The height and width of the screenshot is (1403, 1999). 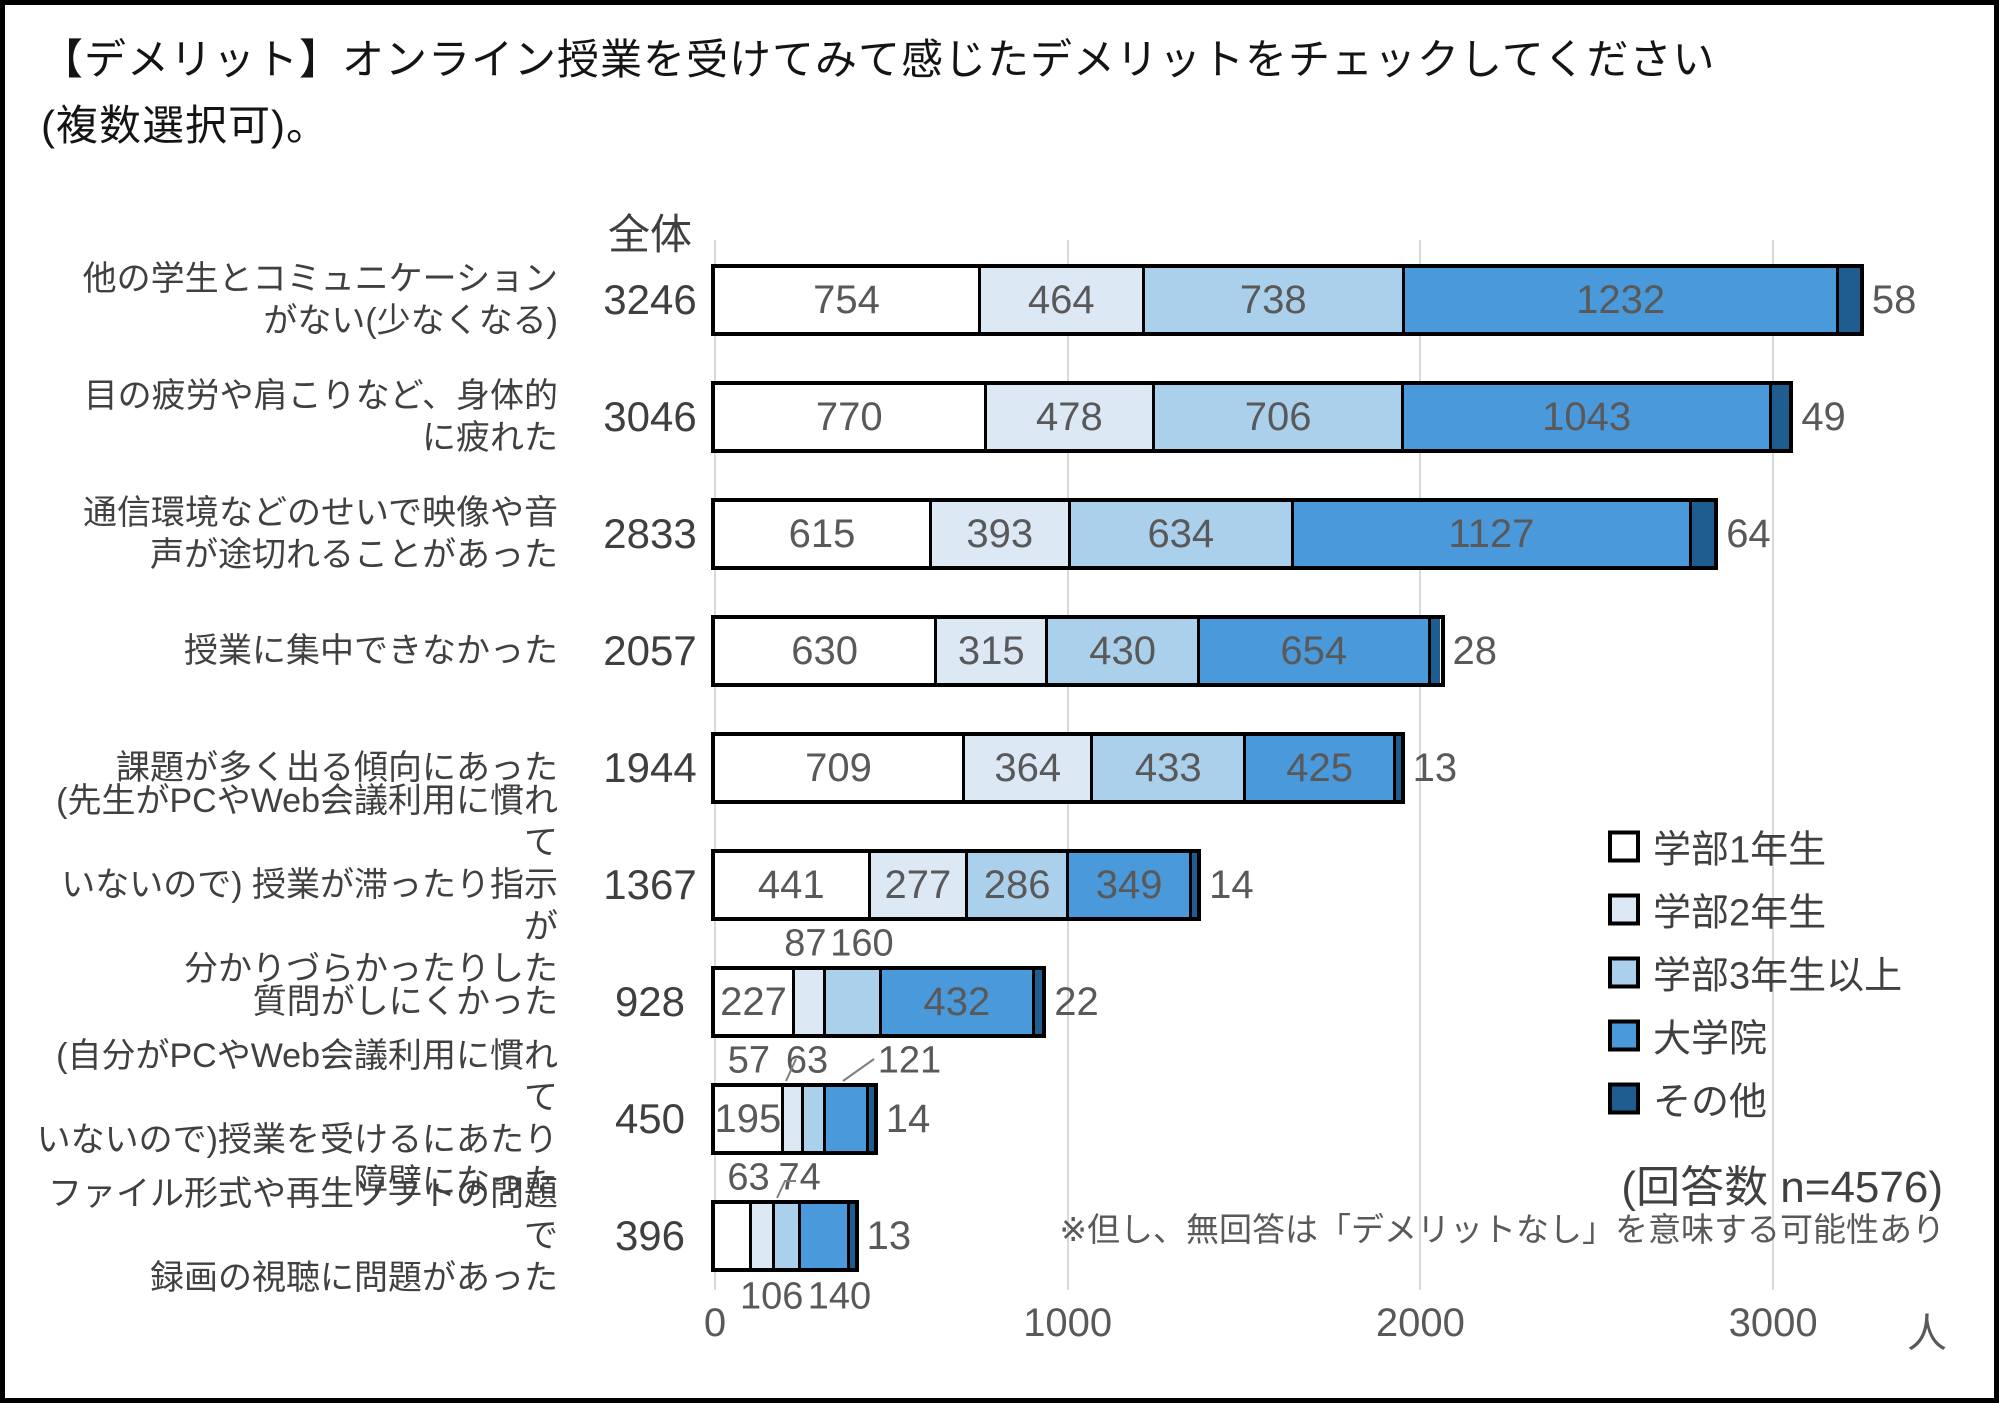 What do you see at coordinates (309, 906) in the screenshot?
I see `category-label-line: いないので) 授業が滞ったり指示が` at bounding box center [309, 906].